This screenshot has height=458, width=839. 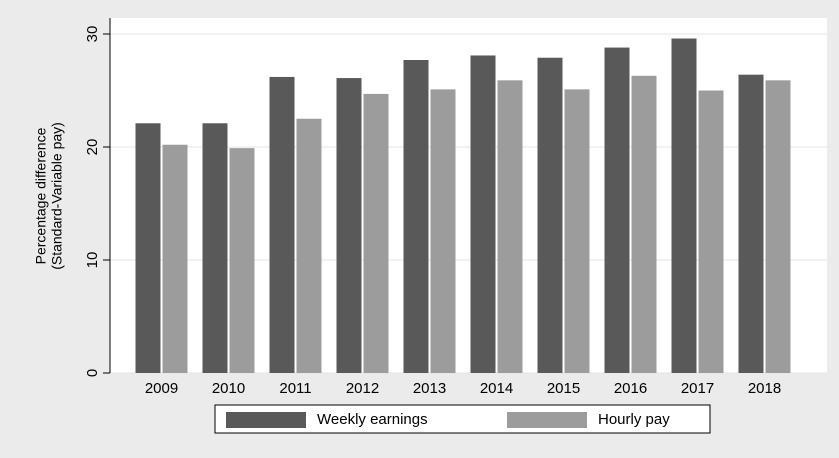 What do you see at coordinates (92, 260) in the screenshot?
I see `y-tick-label: 10` at bounding box center [92, 260].